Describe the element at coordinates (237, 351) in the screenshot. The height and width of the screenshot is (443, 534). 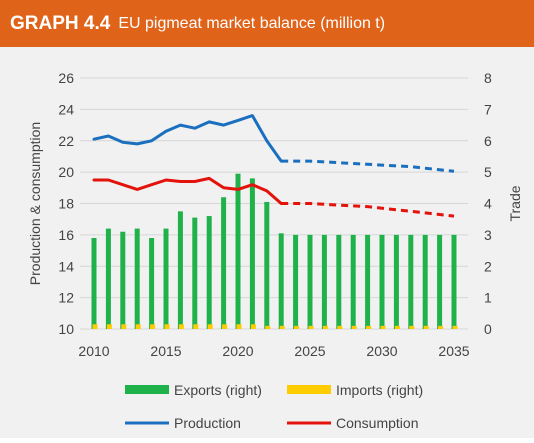
I see `x-tick-label: 2020` at that location.